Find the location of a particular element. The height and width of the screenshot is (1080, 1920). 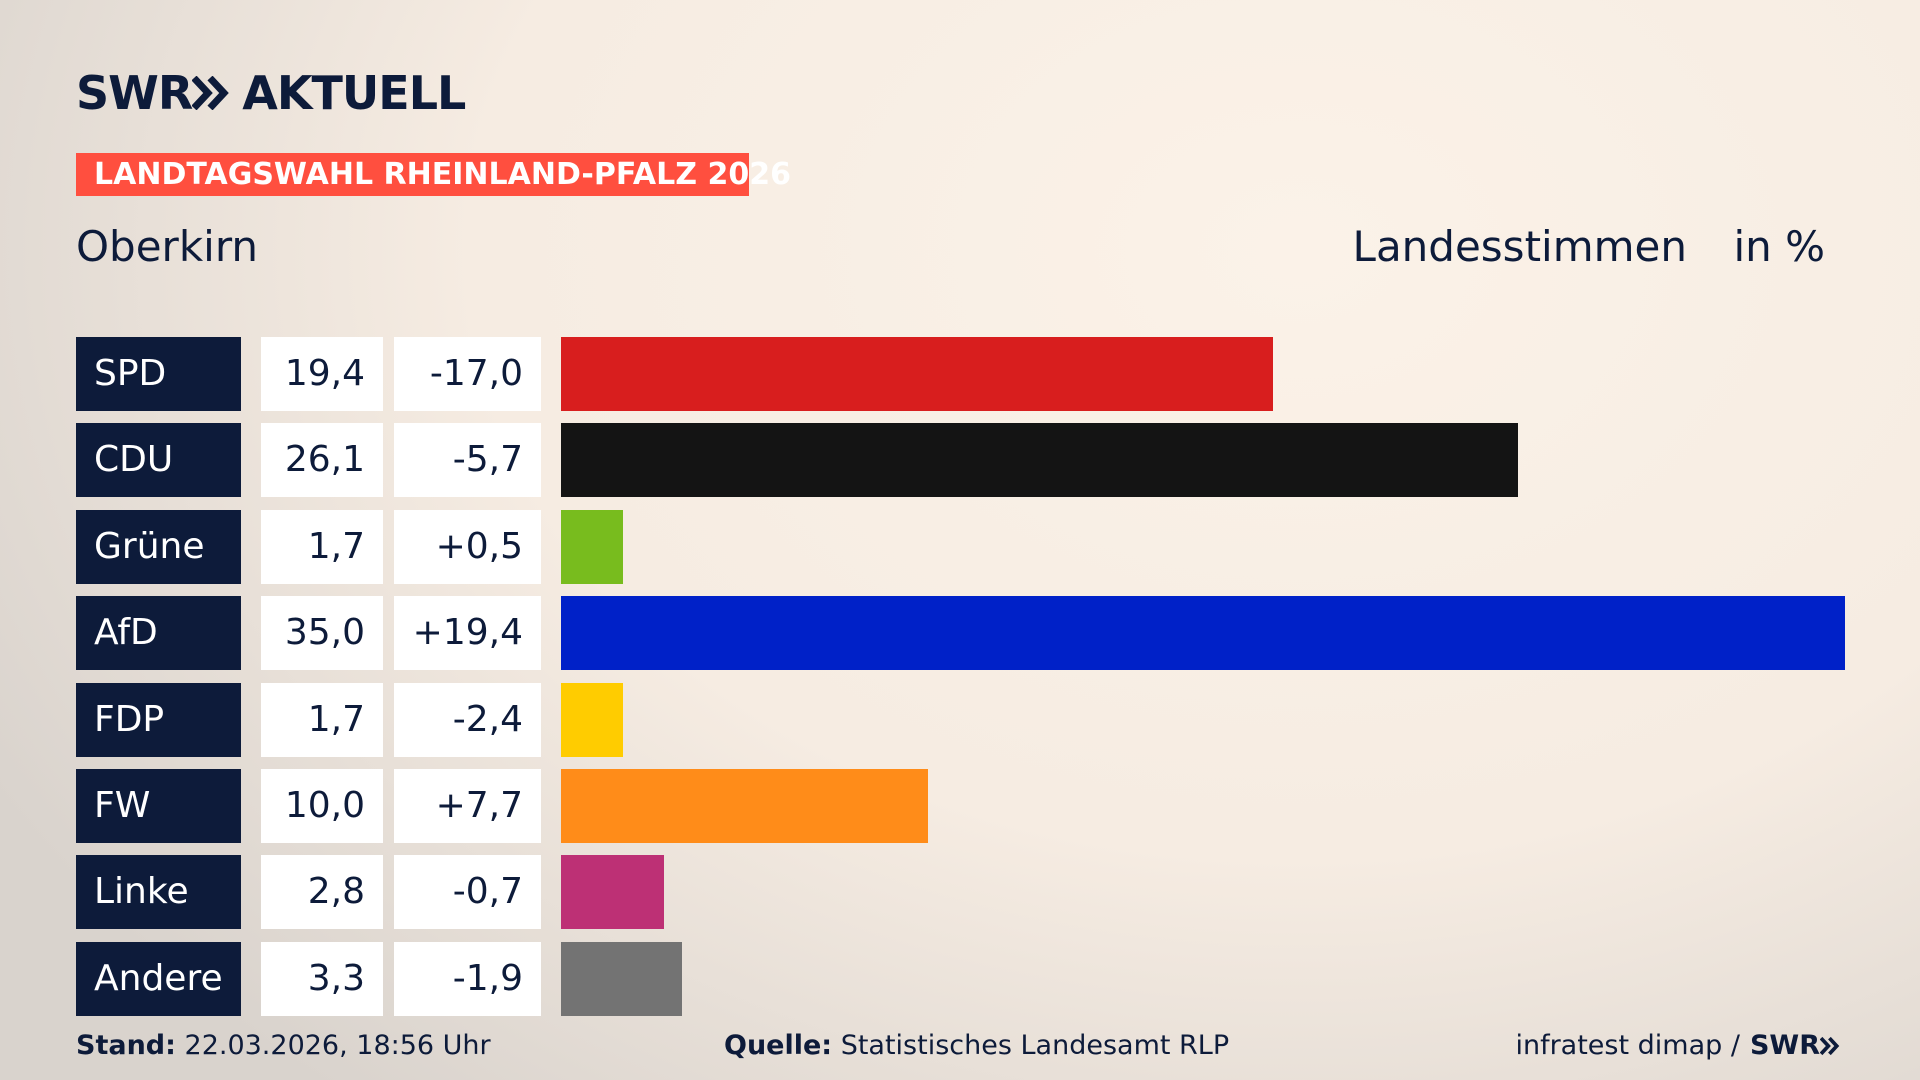

party-label: Grüne is located at coordinates (158, 546).